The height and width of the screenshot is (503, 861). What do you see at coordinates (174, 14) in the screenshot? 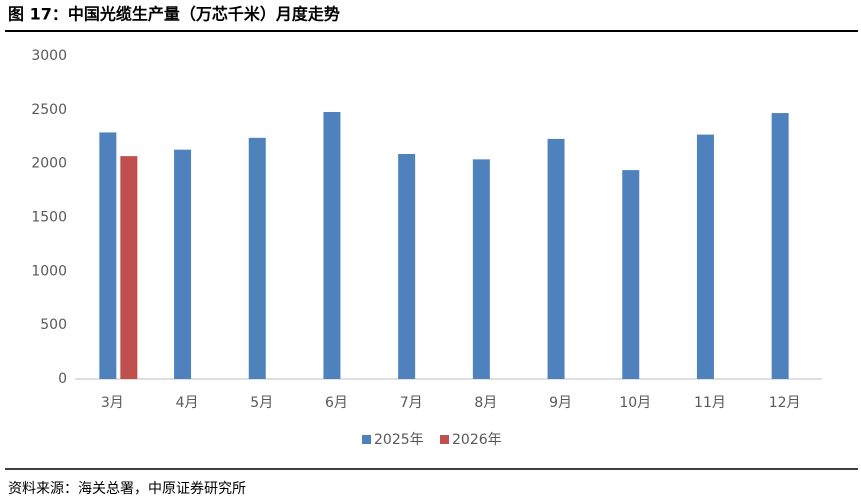
I see `chart-title: 图 17：中国光缆生产量（万芯千米）月度走势` at bounding box center [174, 14].